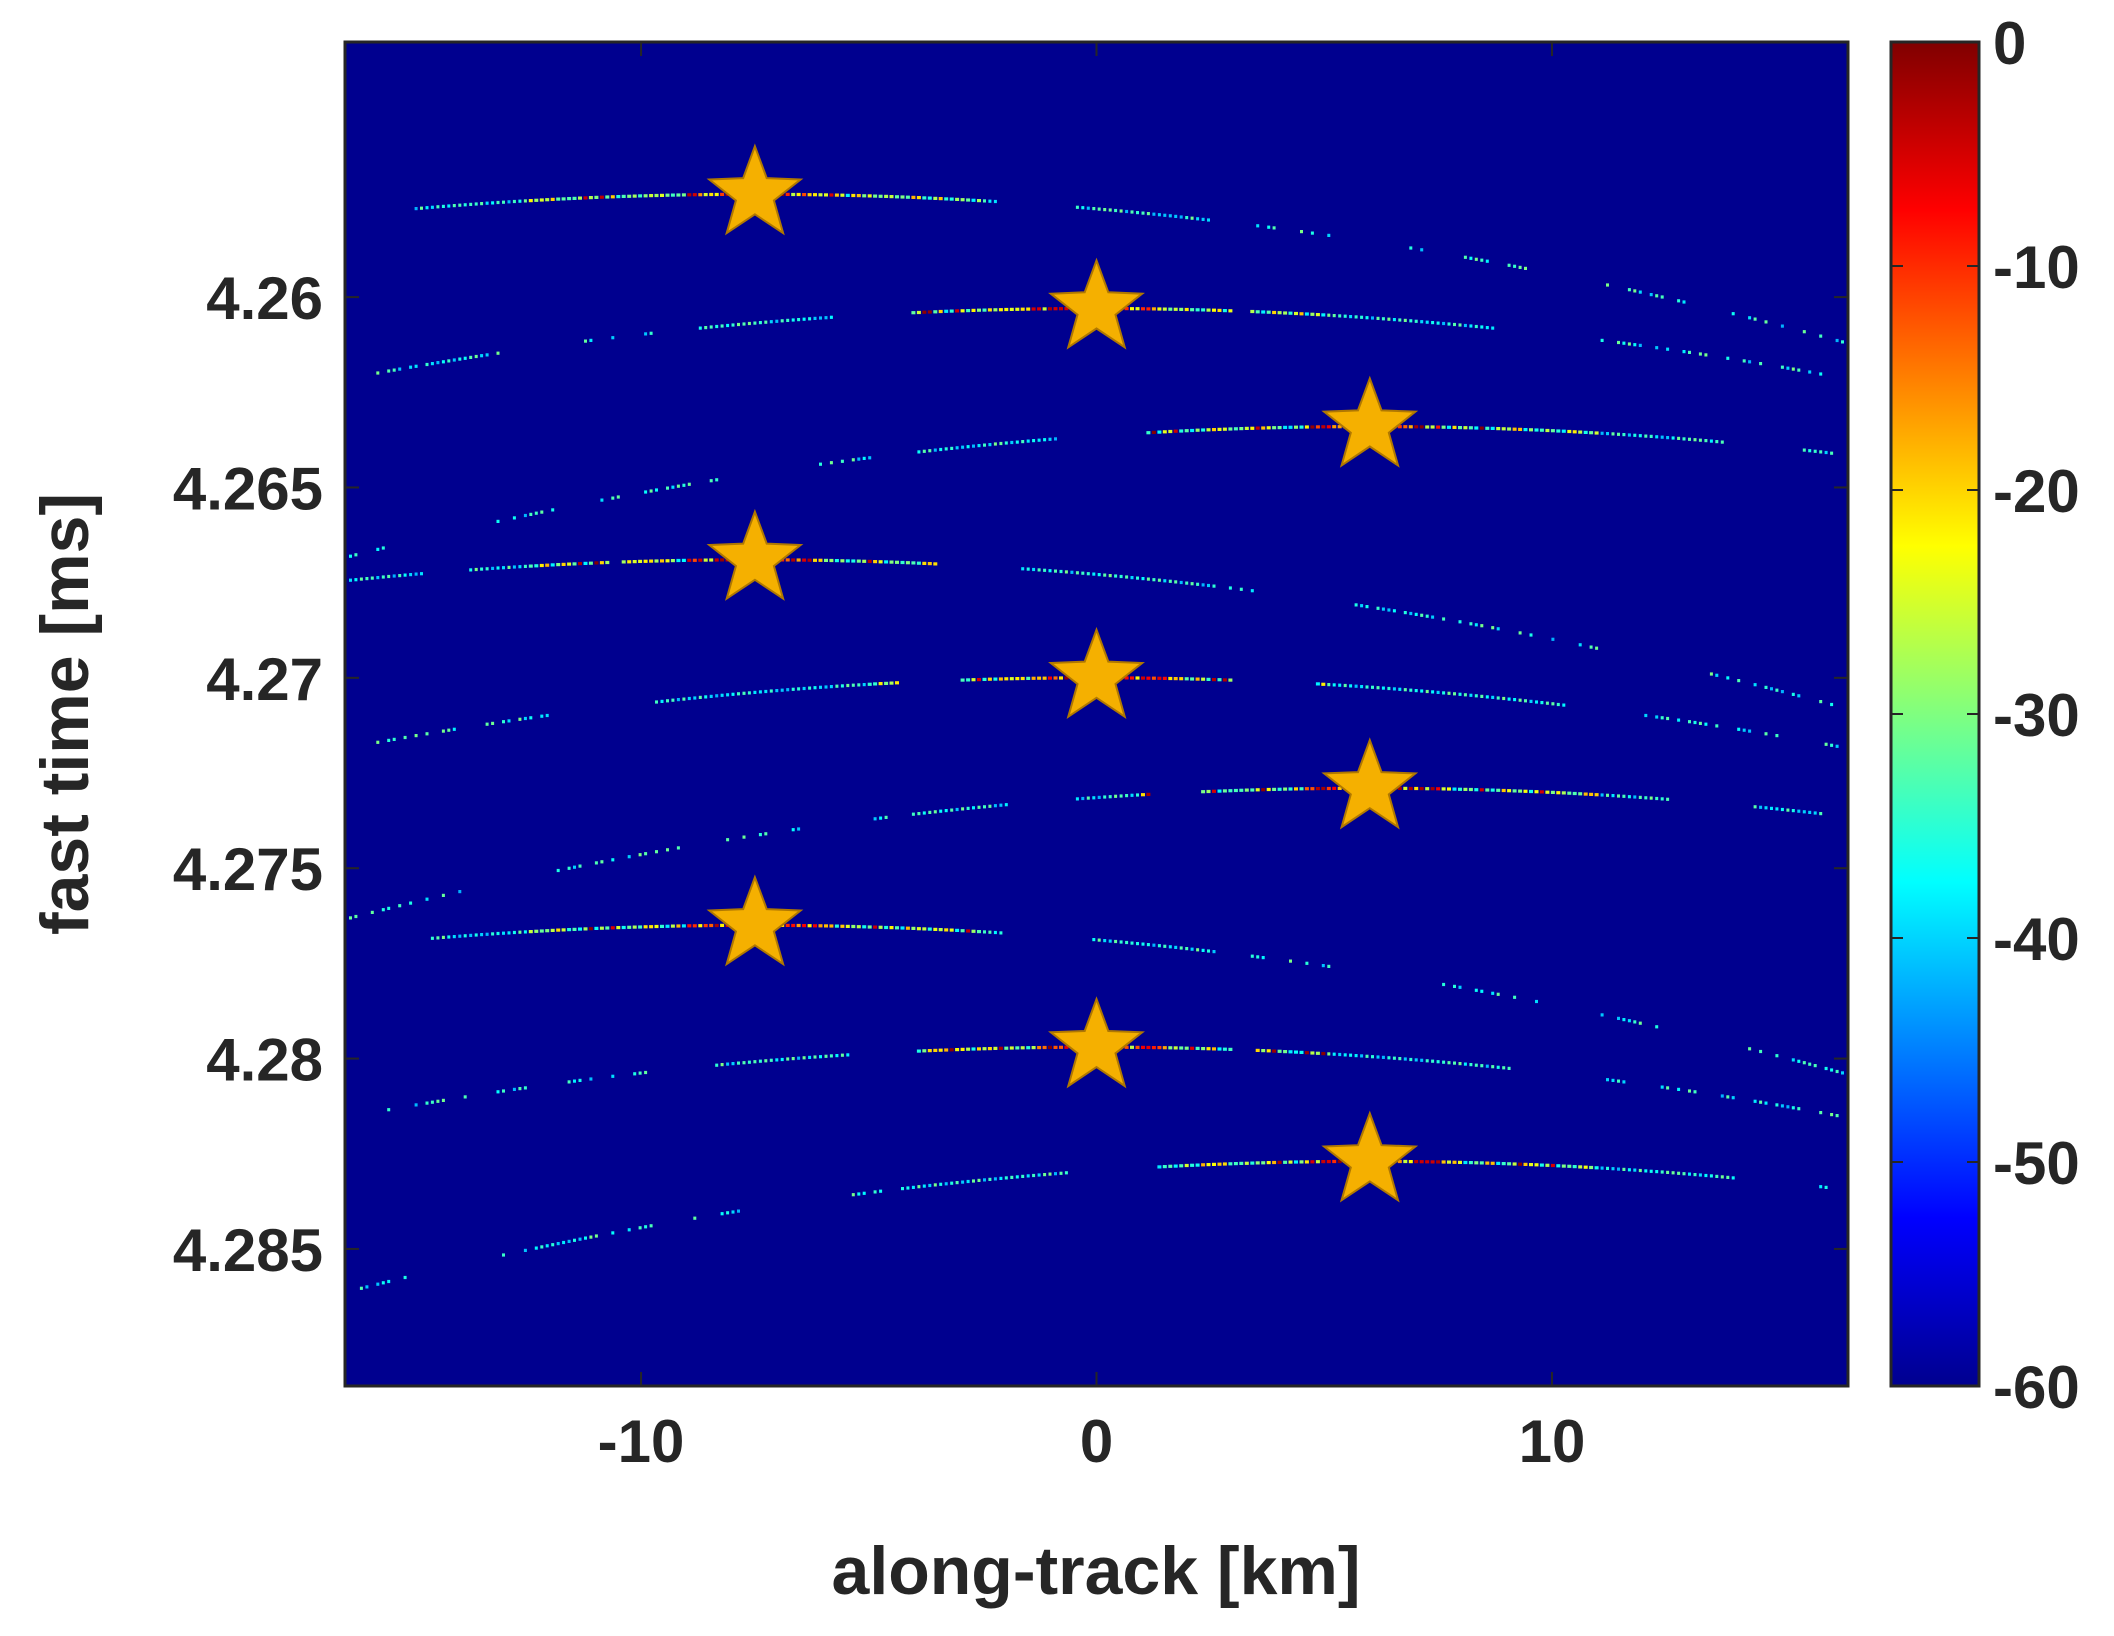 The image size is (2114, 1636). Describe the element at coordinates (641, 1441) in the screenshot. I see `x-tick-label: -10` at that location.